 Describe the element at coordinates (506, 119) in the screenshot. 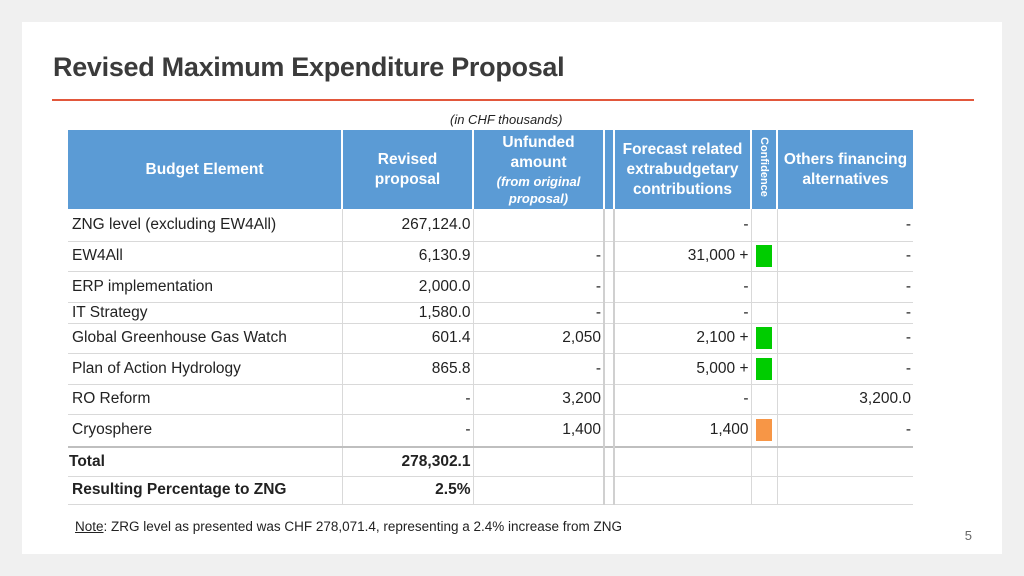

I see `units-caption: (in CHF thousands)` at that location.